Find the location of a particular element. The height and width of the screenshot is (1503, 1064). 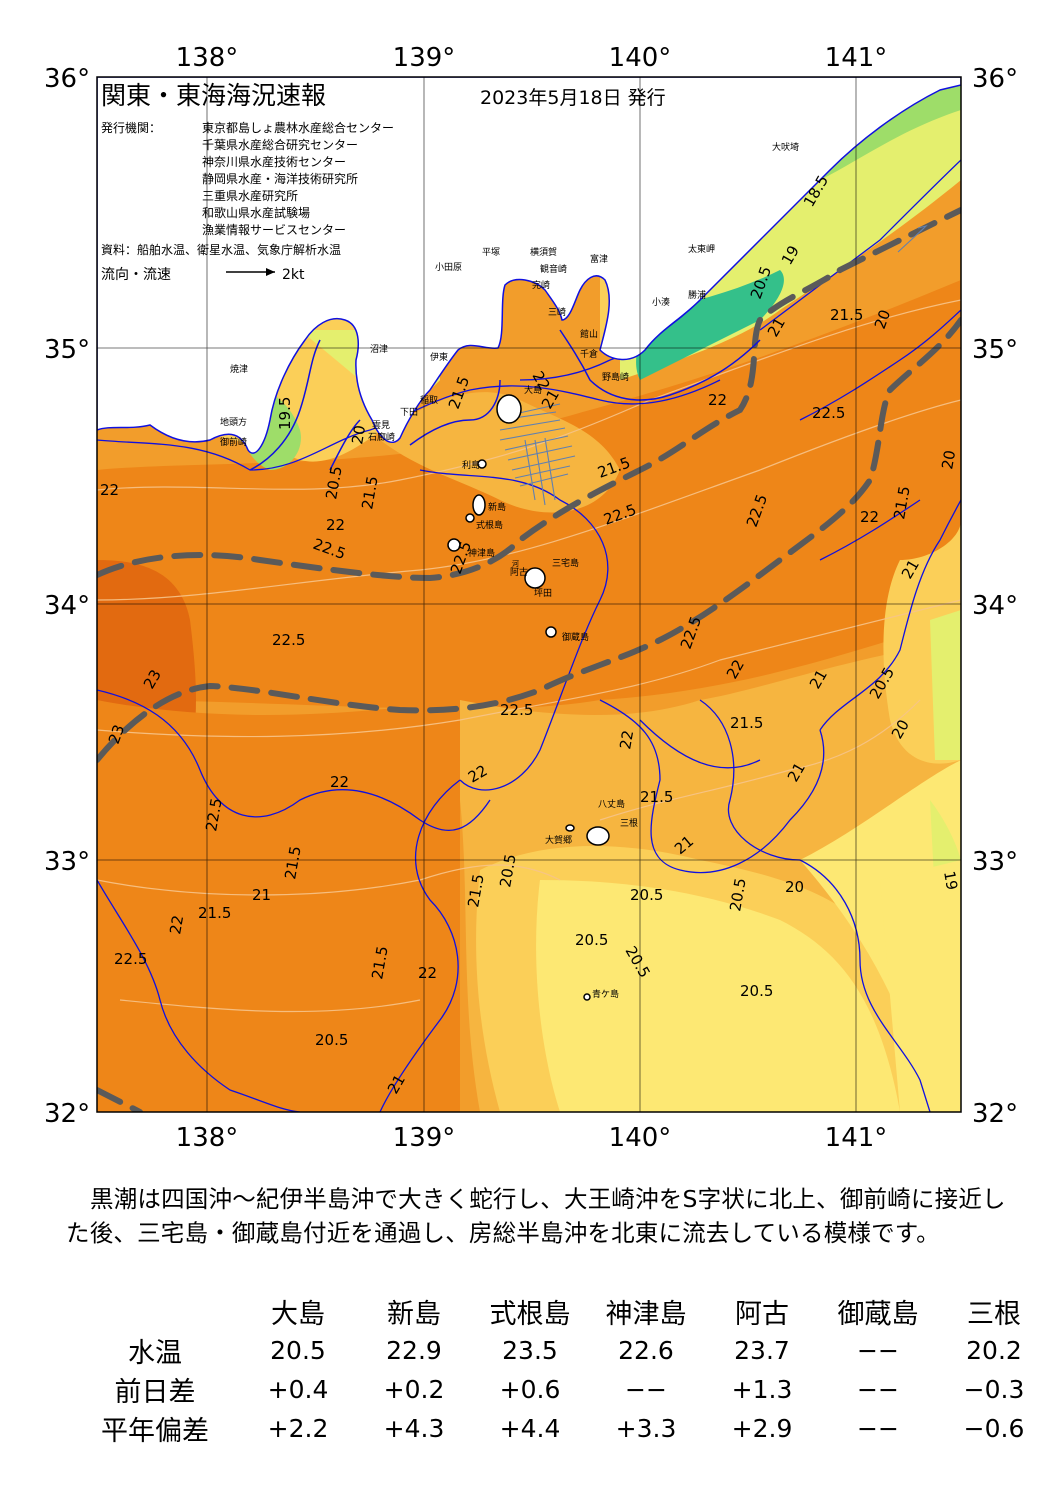

place-katsuura: 勝浦 is located at coordinates (697, 295).